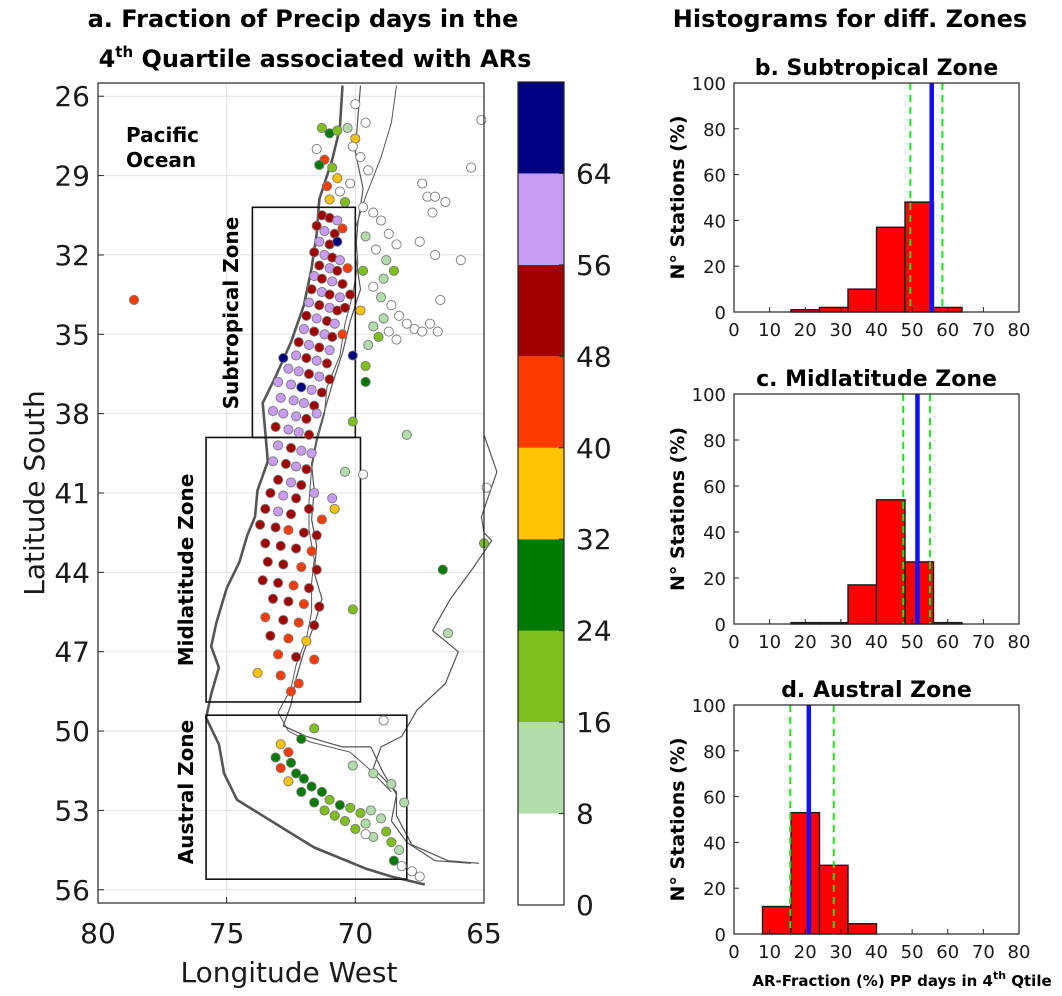  I want to click on hist-xlabel-end: Qtile, so click(1029, 981).